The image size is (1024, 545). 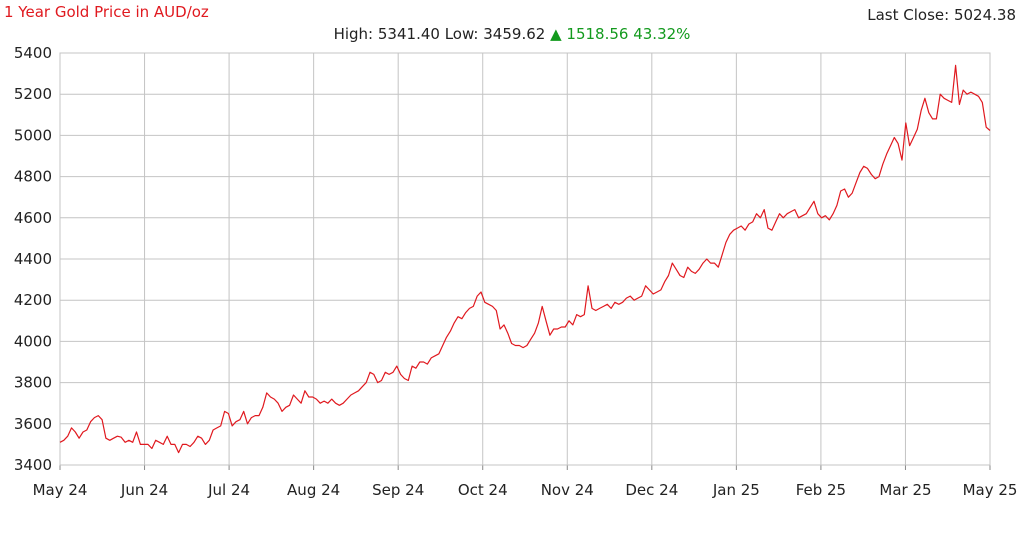 What do you see at coordinates (33, 94) in the screenshot?
I see `y-tick-label: 5200` at bounding box center [33, 94].